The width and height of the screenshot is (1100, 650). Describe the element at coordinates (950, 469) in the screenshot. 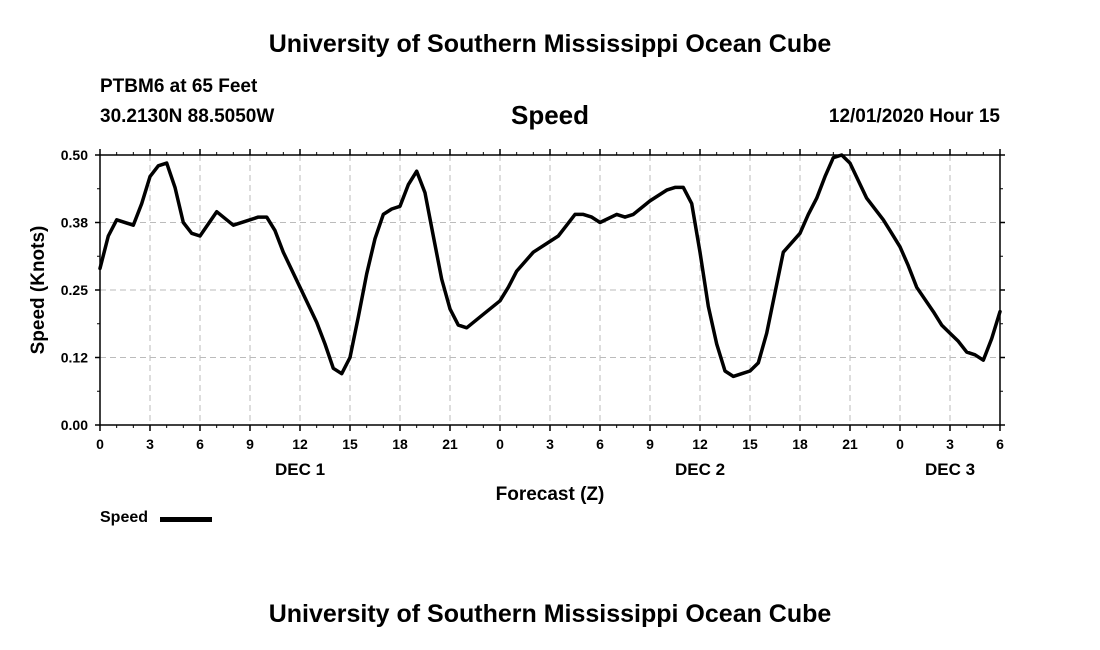

I see `date-label: DEC 3` at that location.